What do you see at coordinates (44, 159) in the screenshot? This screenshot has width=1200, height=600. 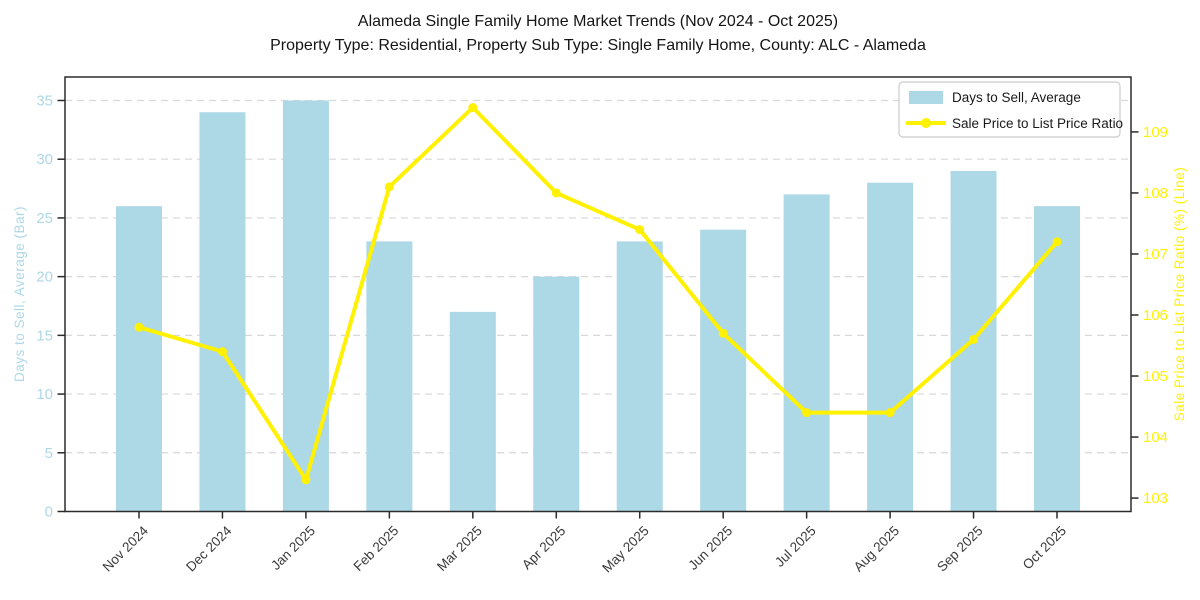 I see `left-tick-label-30: 30` at bounding box center [44, 159].